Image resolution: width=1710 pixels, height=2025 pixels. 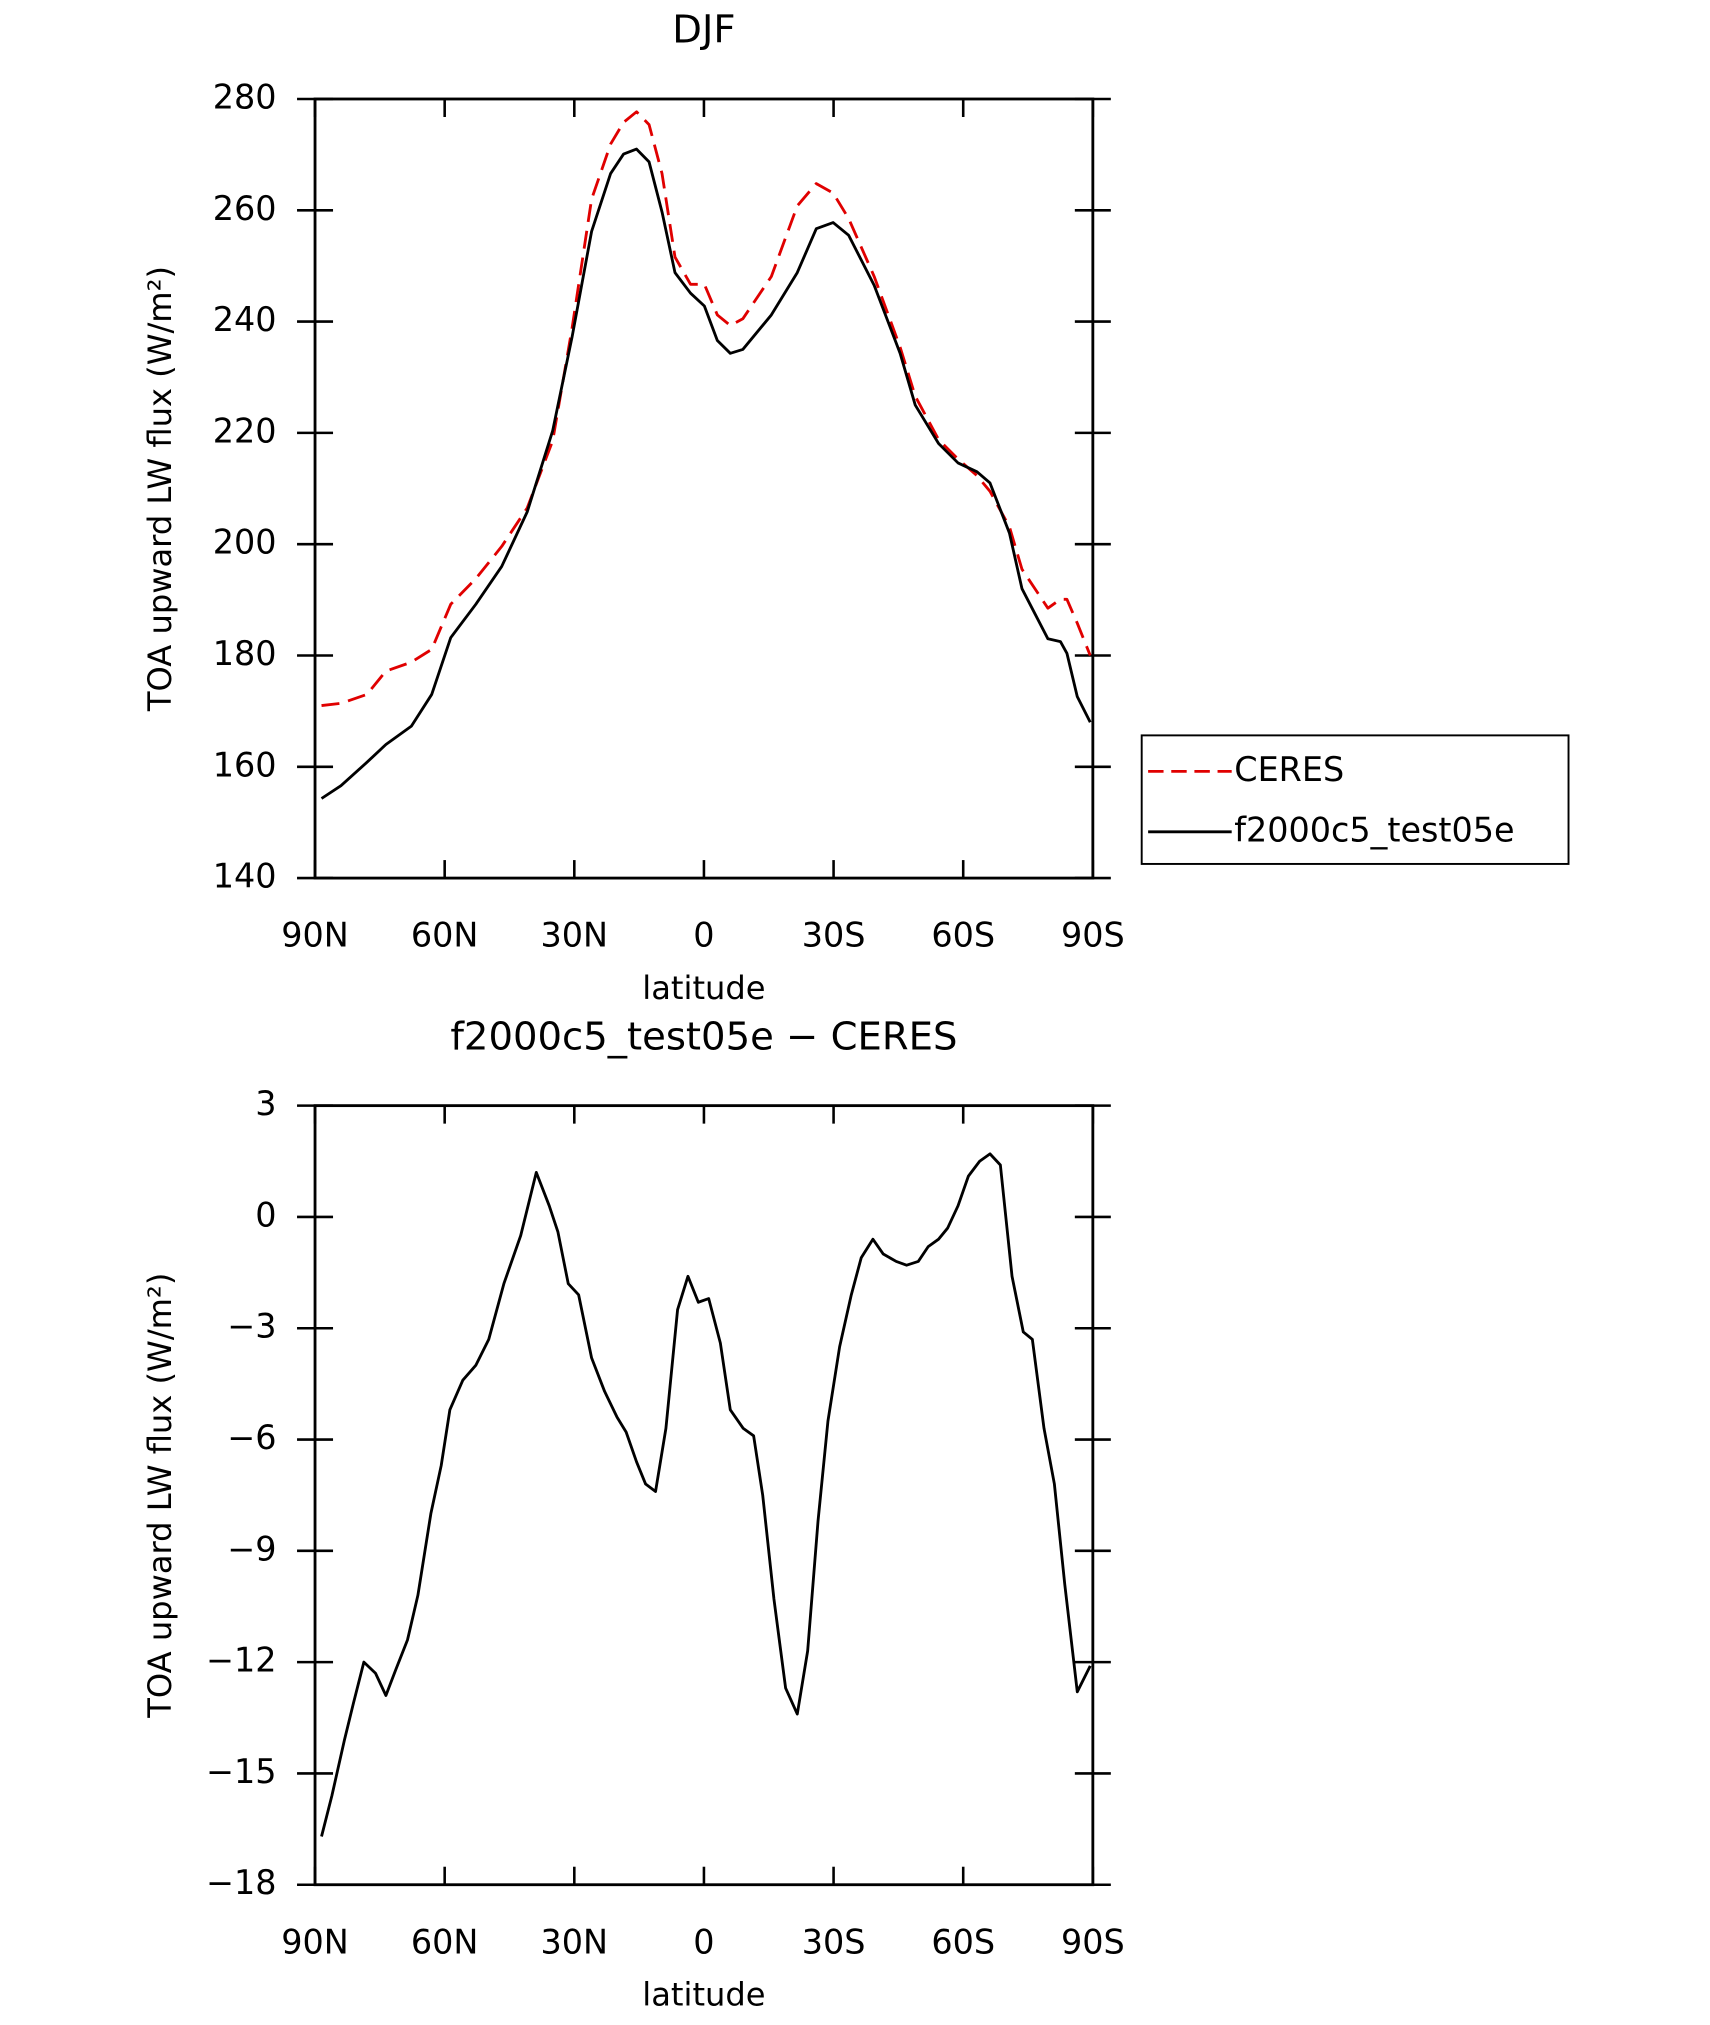 What do you see at coordinates (245, 430) in the screenshot?
I see `y-tick-label: 220` at bounding box center [245, 430].